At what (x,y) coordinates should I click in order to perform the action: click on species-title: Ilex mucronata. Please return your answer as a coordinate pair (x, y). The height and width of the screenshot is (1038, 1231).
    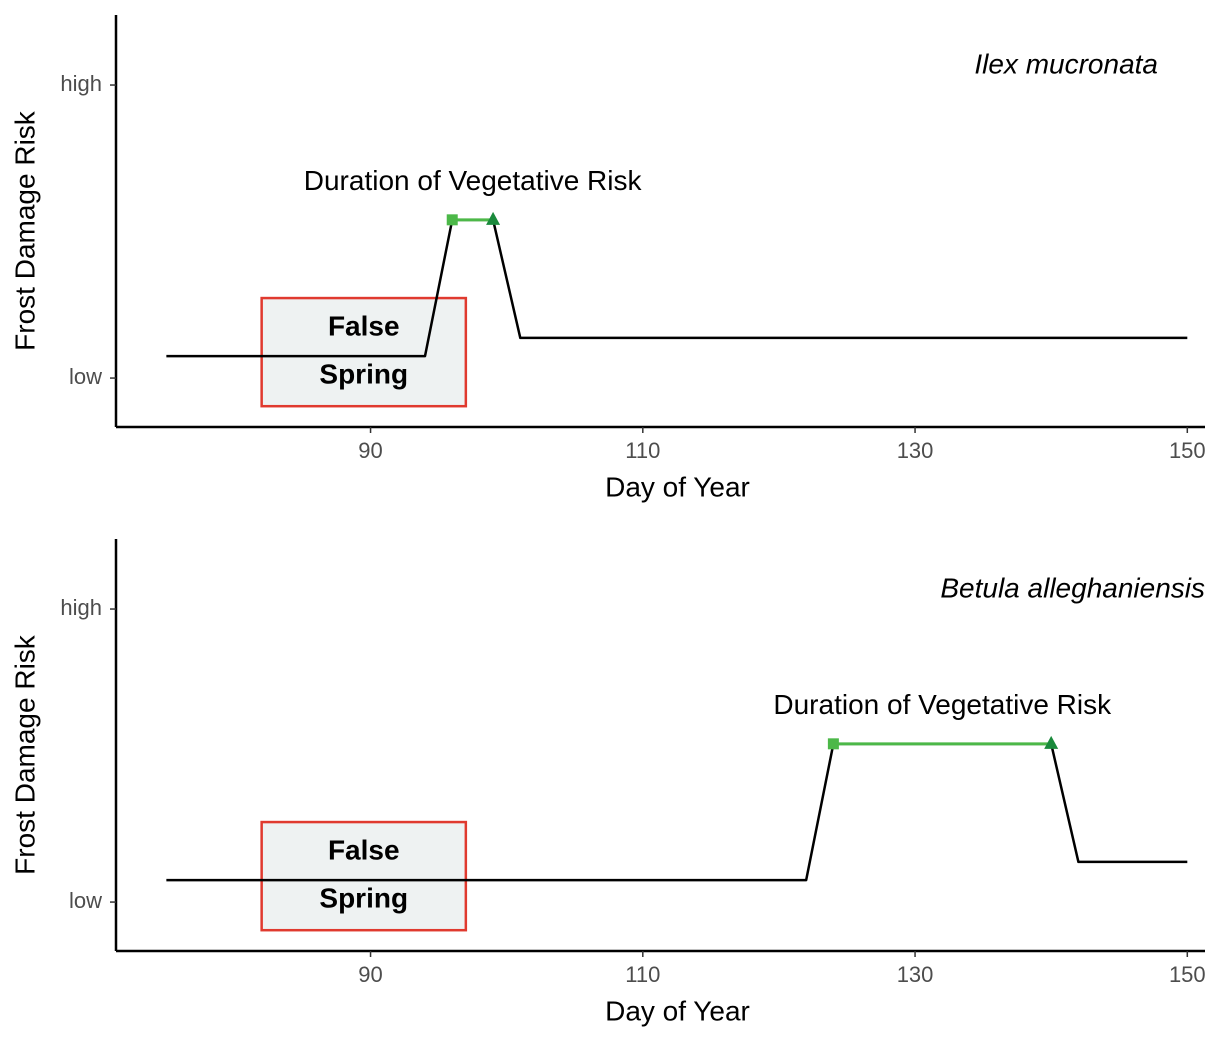
    Looking at the image, I should click on (1066, 63).